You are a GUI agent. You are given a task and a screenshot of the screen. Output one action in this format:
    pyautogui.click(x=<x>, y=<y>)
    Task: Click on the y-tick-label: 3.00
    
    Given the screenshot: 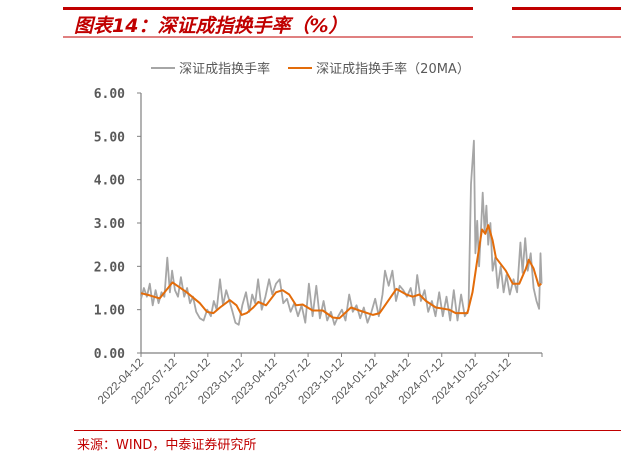 What is the action you would take?
    pyautogui.click(x=109, y=224)
    